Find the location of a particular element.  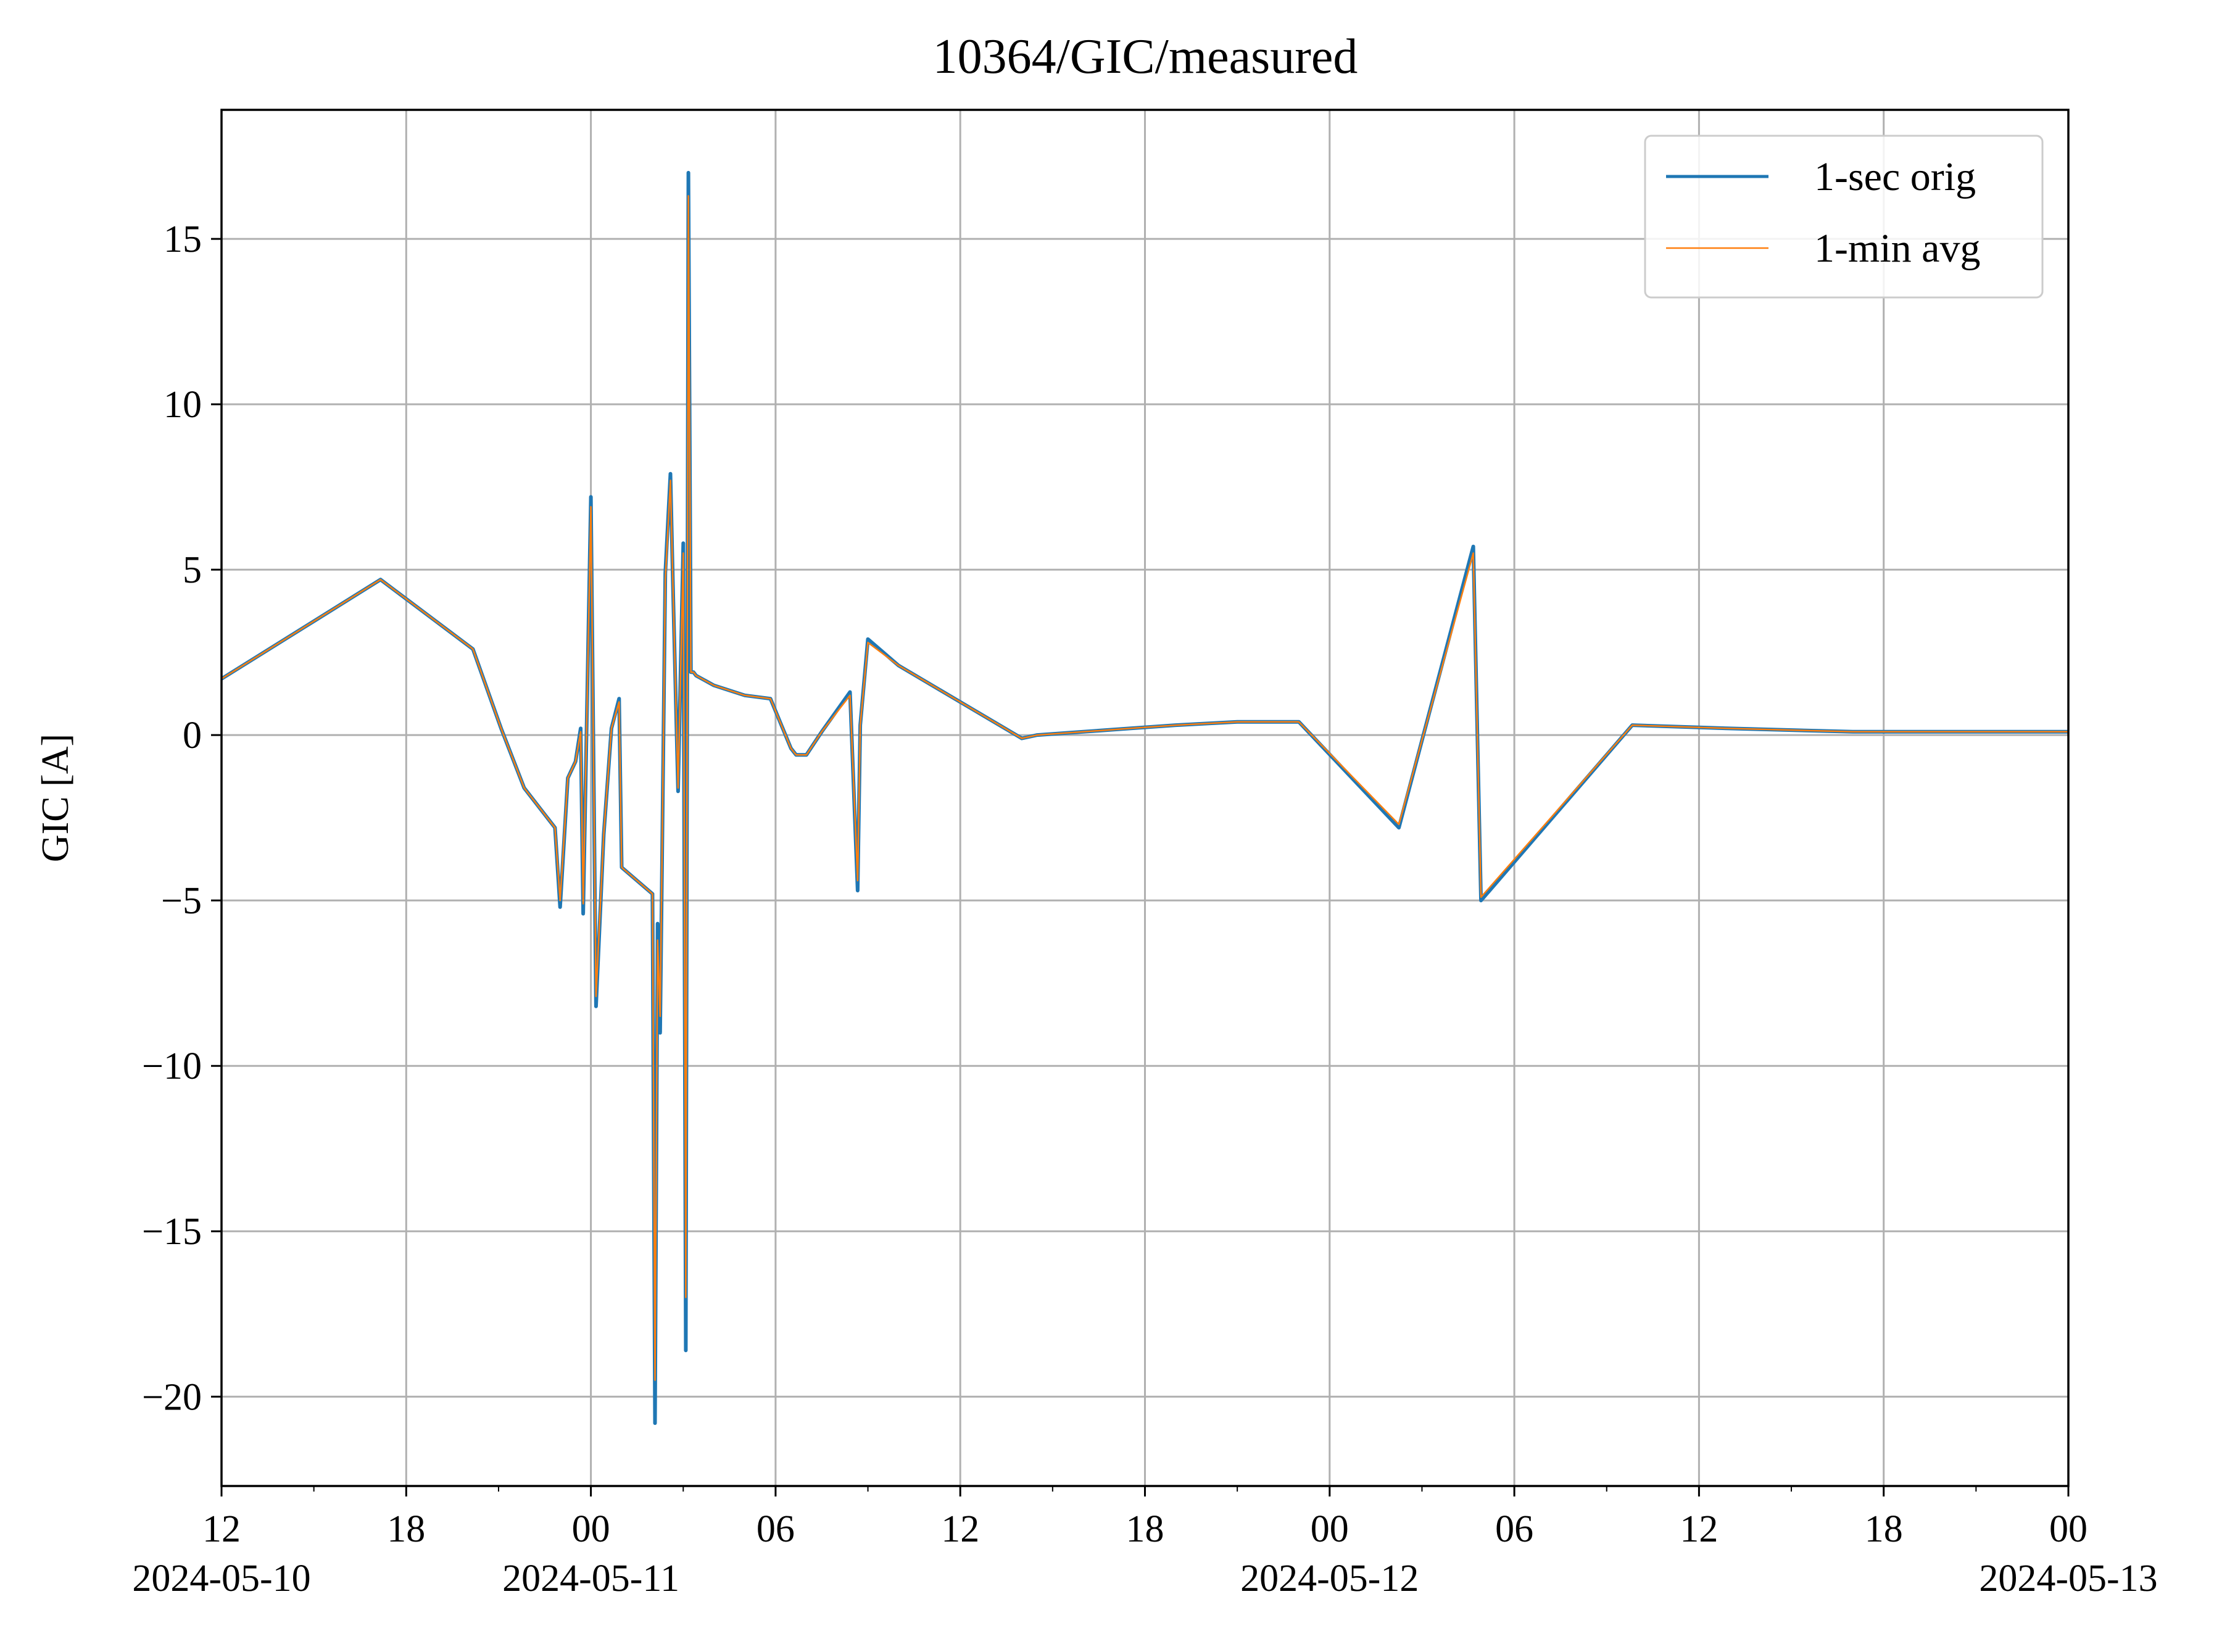

x-tick-date-label: 2024-05-13 is located at coordinates (2068, 1579).